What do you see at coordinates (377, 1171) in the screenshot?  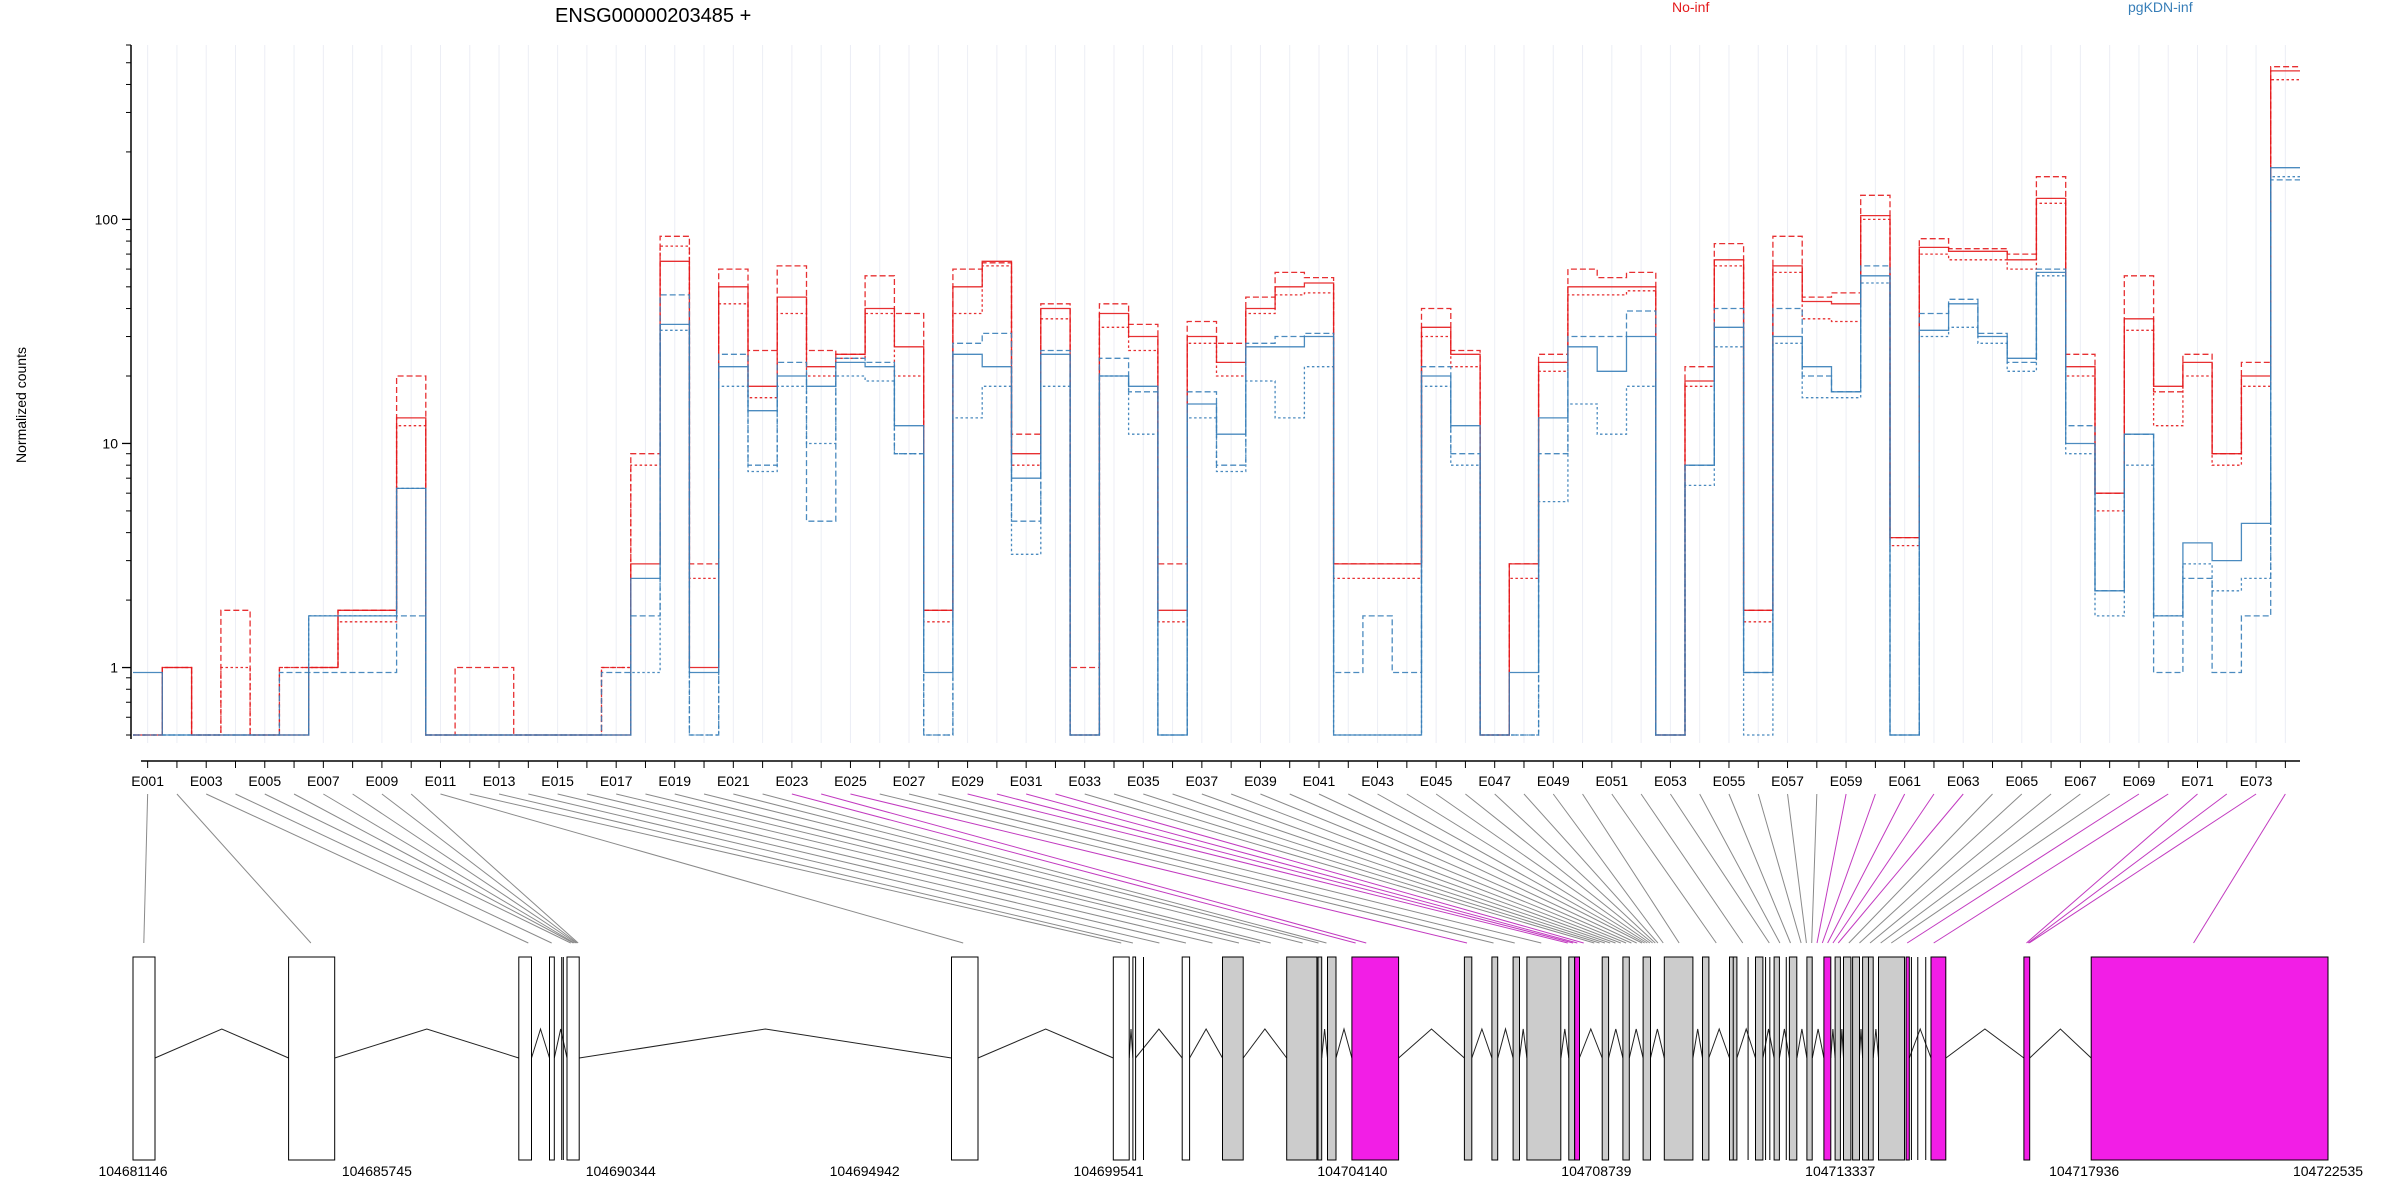 I see `genomic-coordinate-label: 104685745` at bounding box center [377, 1171].